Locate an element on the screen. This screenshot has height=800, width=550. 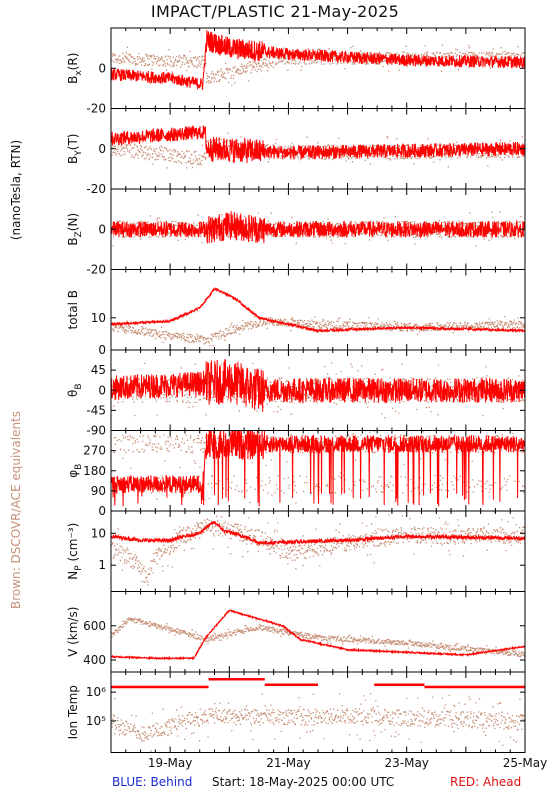
series-ace-v is located at coordinates (318, 637).